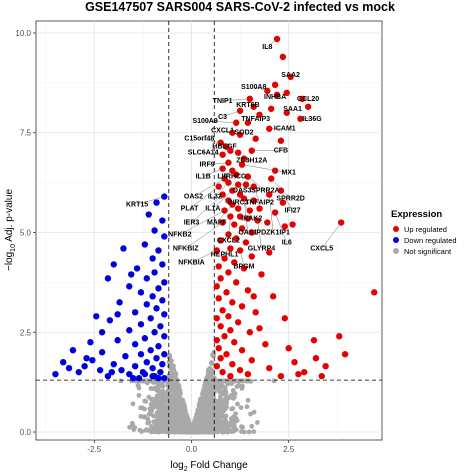 Image resolution: width=474 pixels, height=474 pixels. What do you see at coordinates (225, 254) in the screenshot?
I see `gene-label: HEPHL1` at bounding box center [225, 254].